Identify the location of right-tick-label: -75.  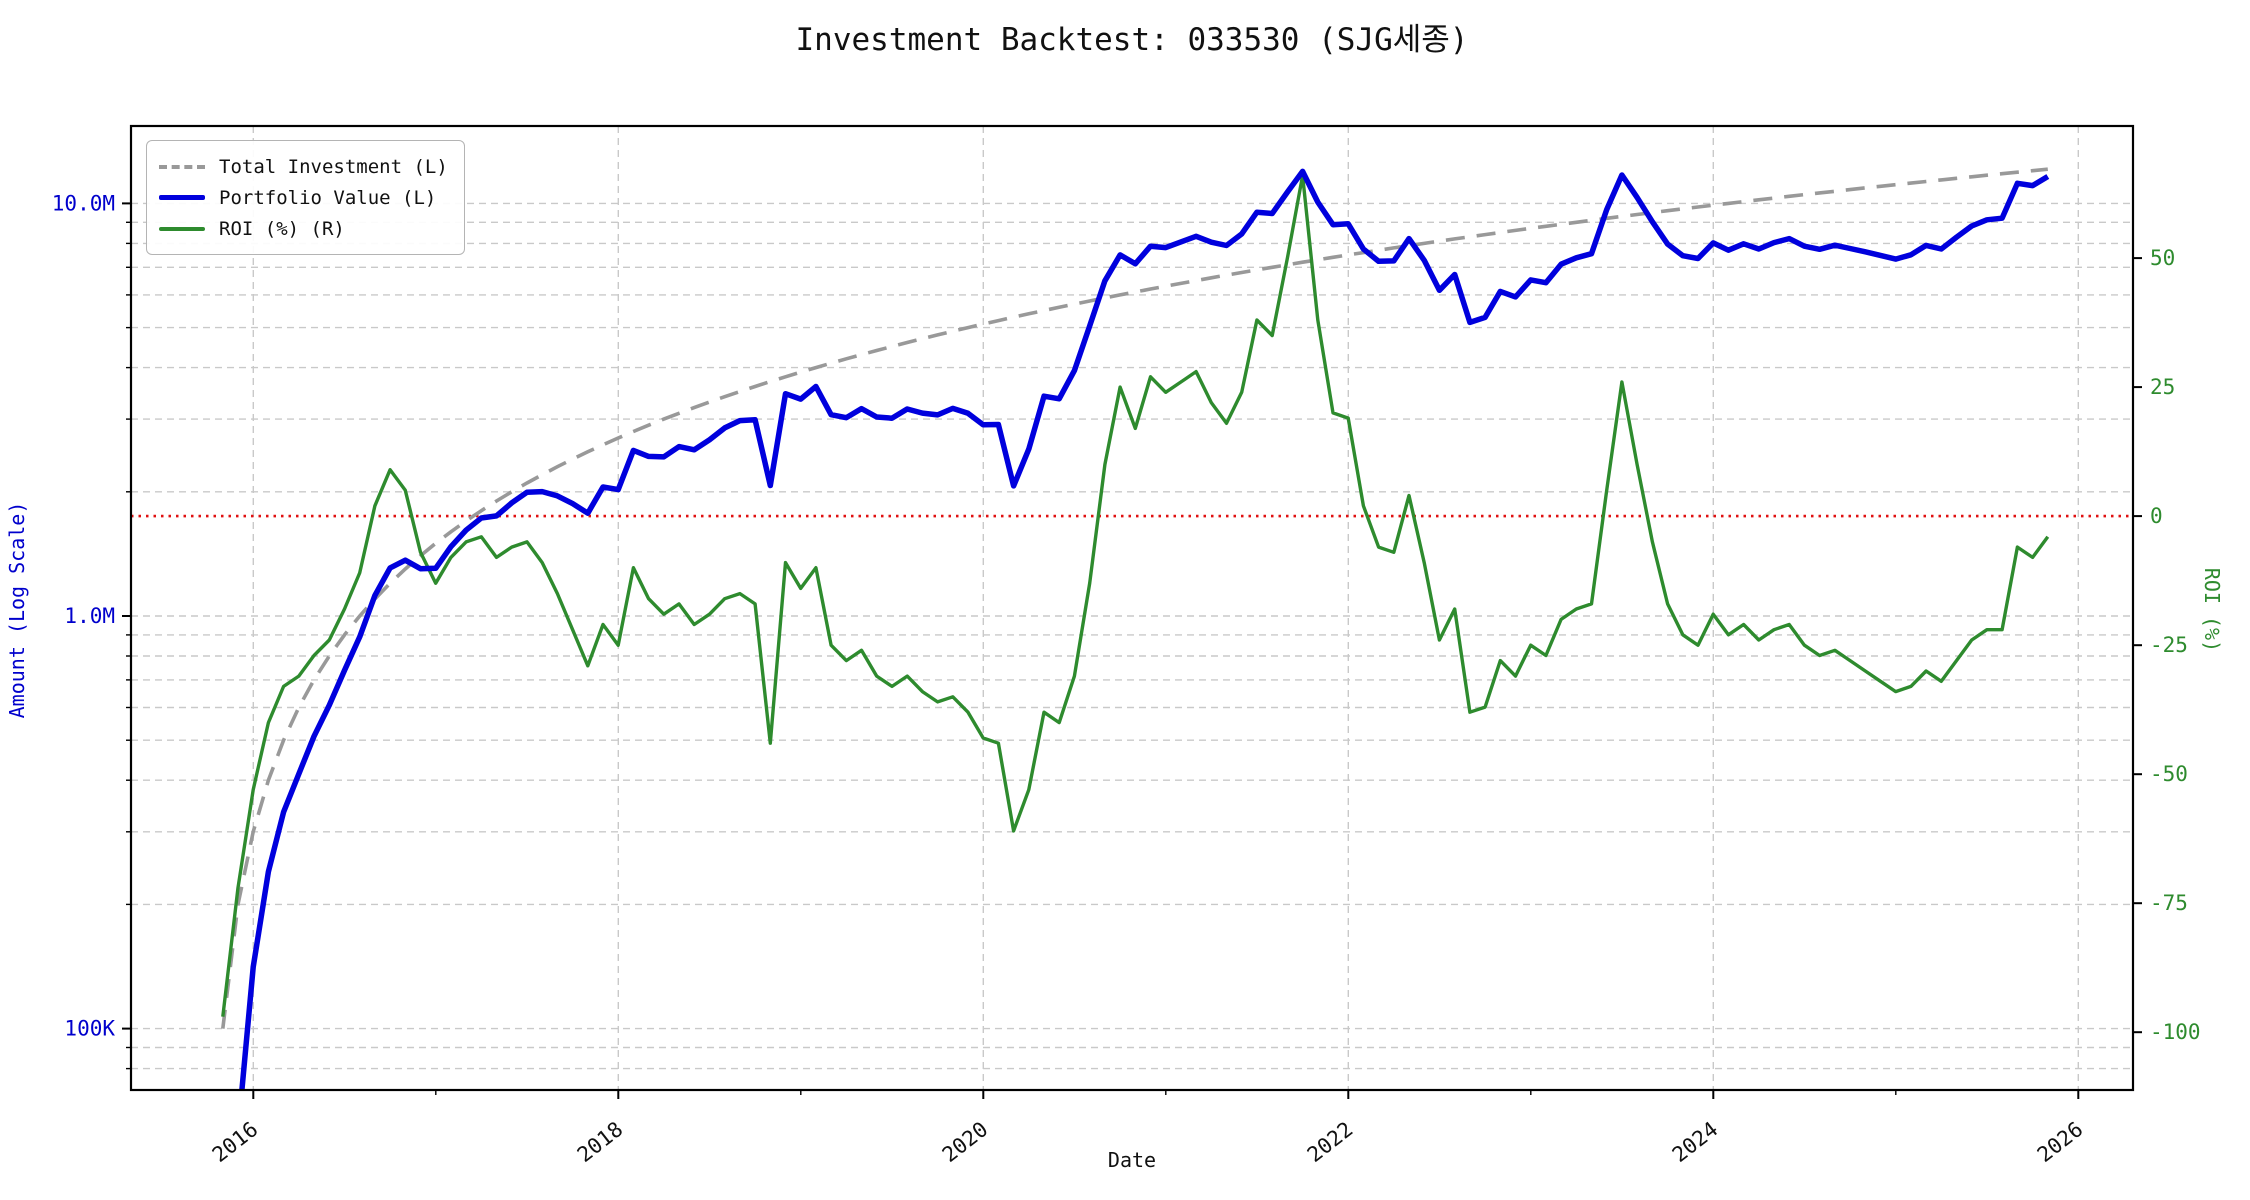
(2169, 903).